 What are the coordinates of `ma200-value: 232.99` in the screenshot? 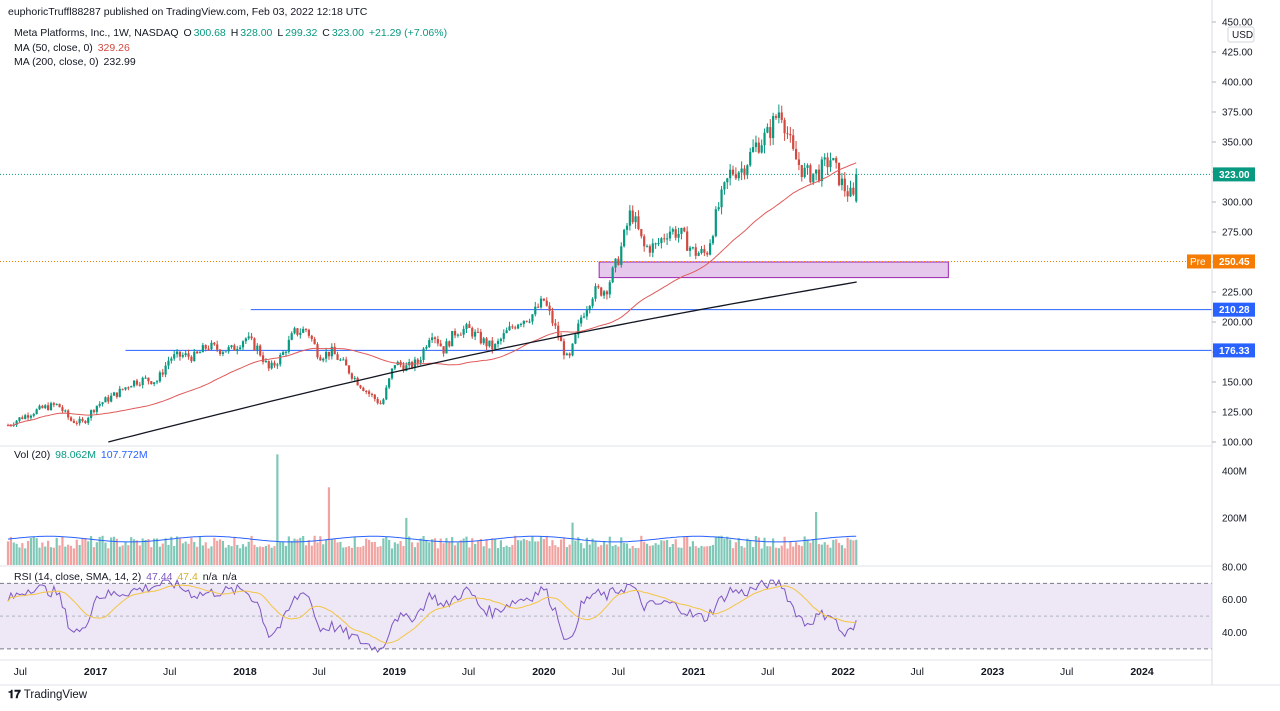 It's located at (119, 62).